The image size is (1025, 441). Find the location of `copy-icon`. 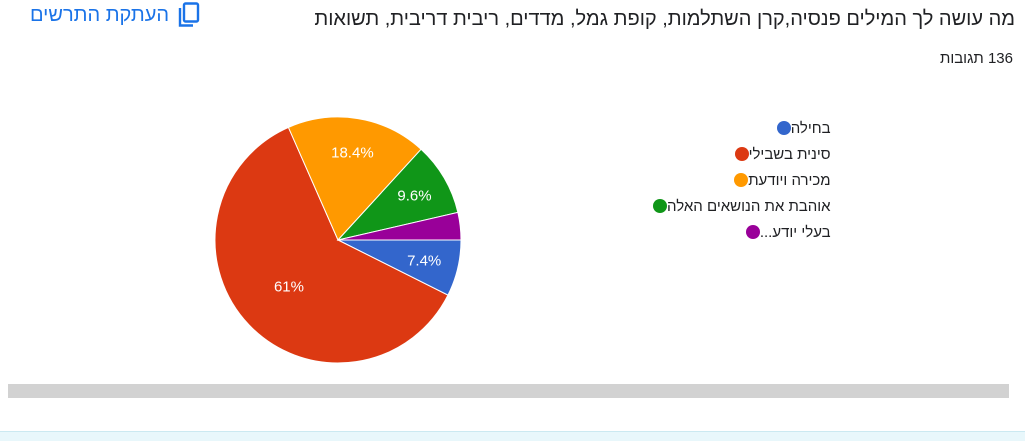

copy-icon is located at coordinates (189, 15).